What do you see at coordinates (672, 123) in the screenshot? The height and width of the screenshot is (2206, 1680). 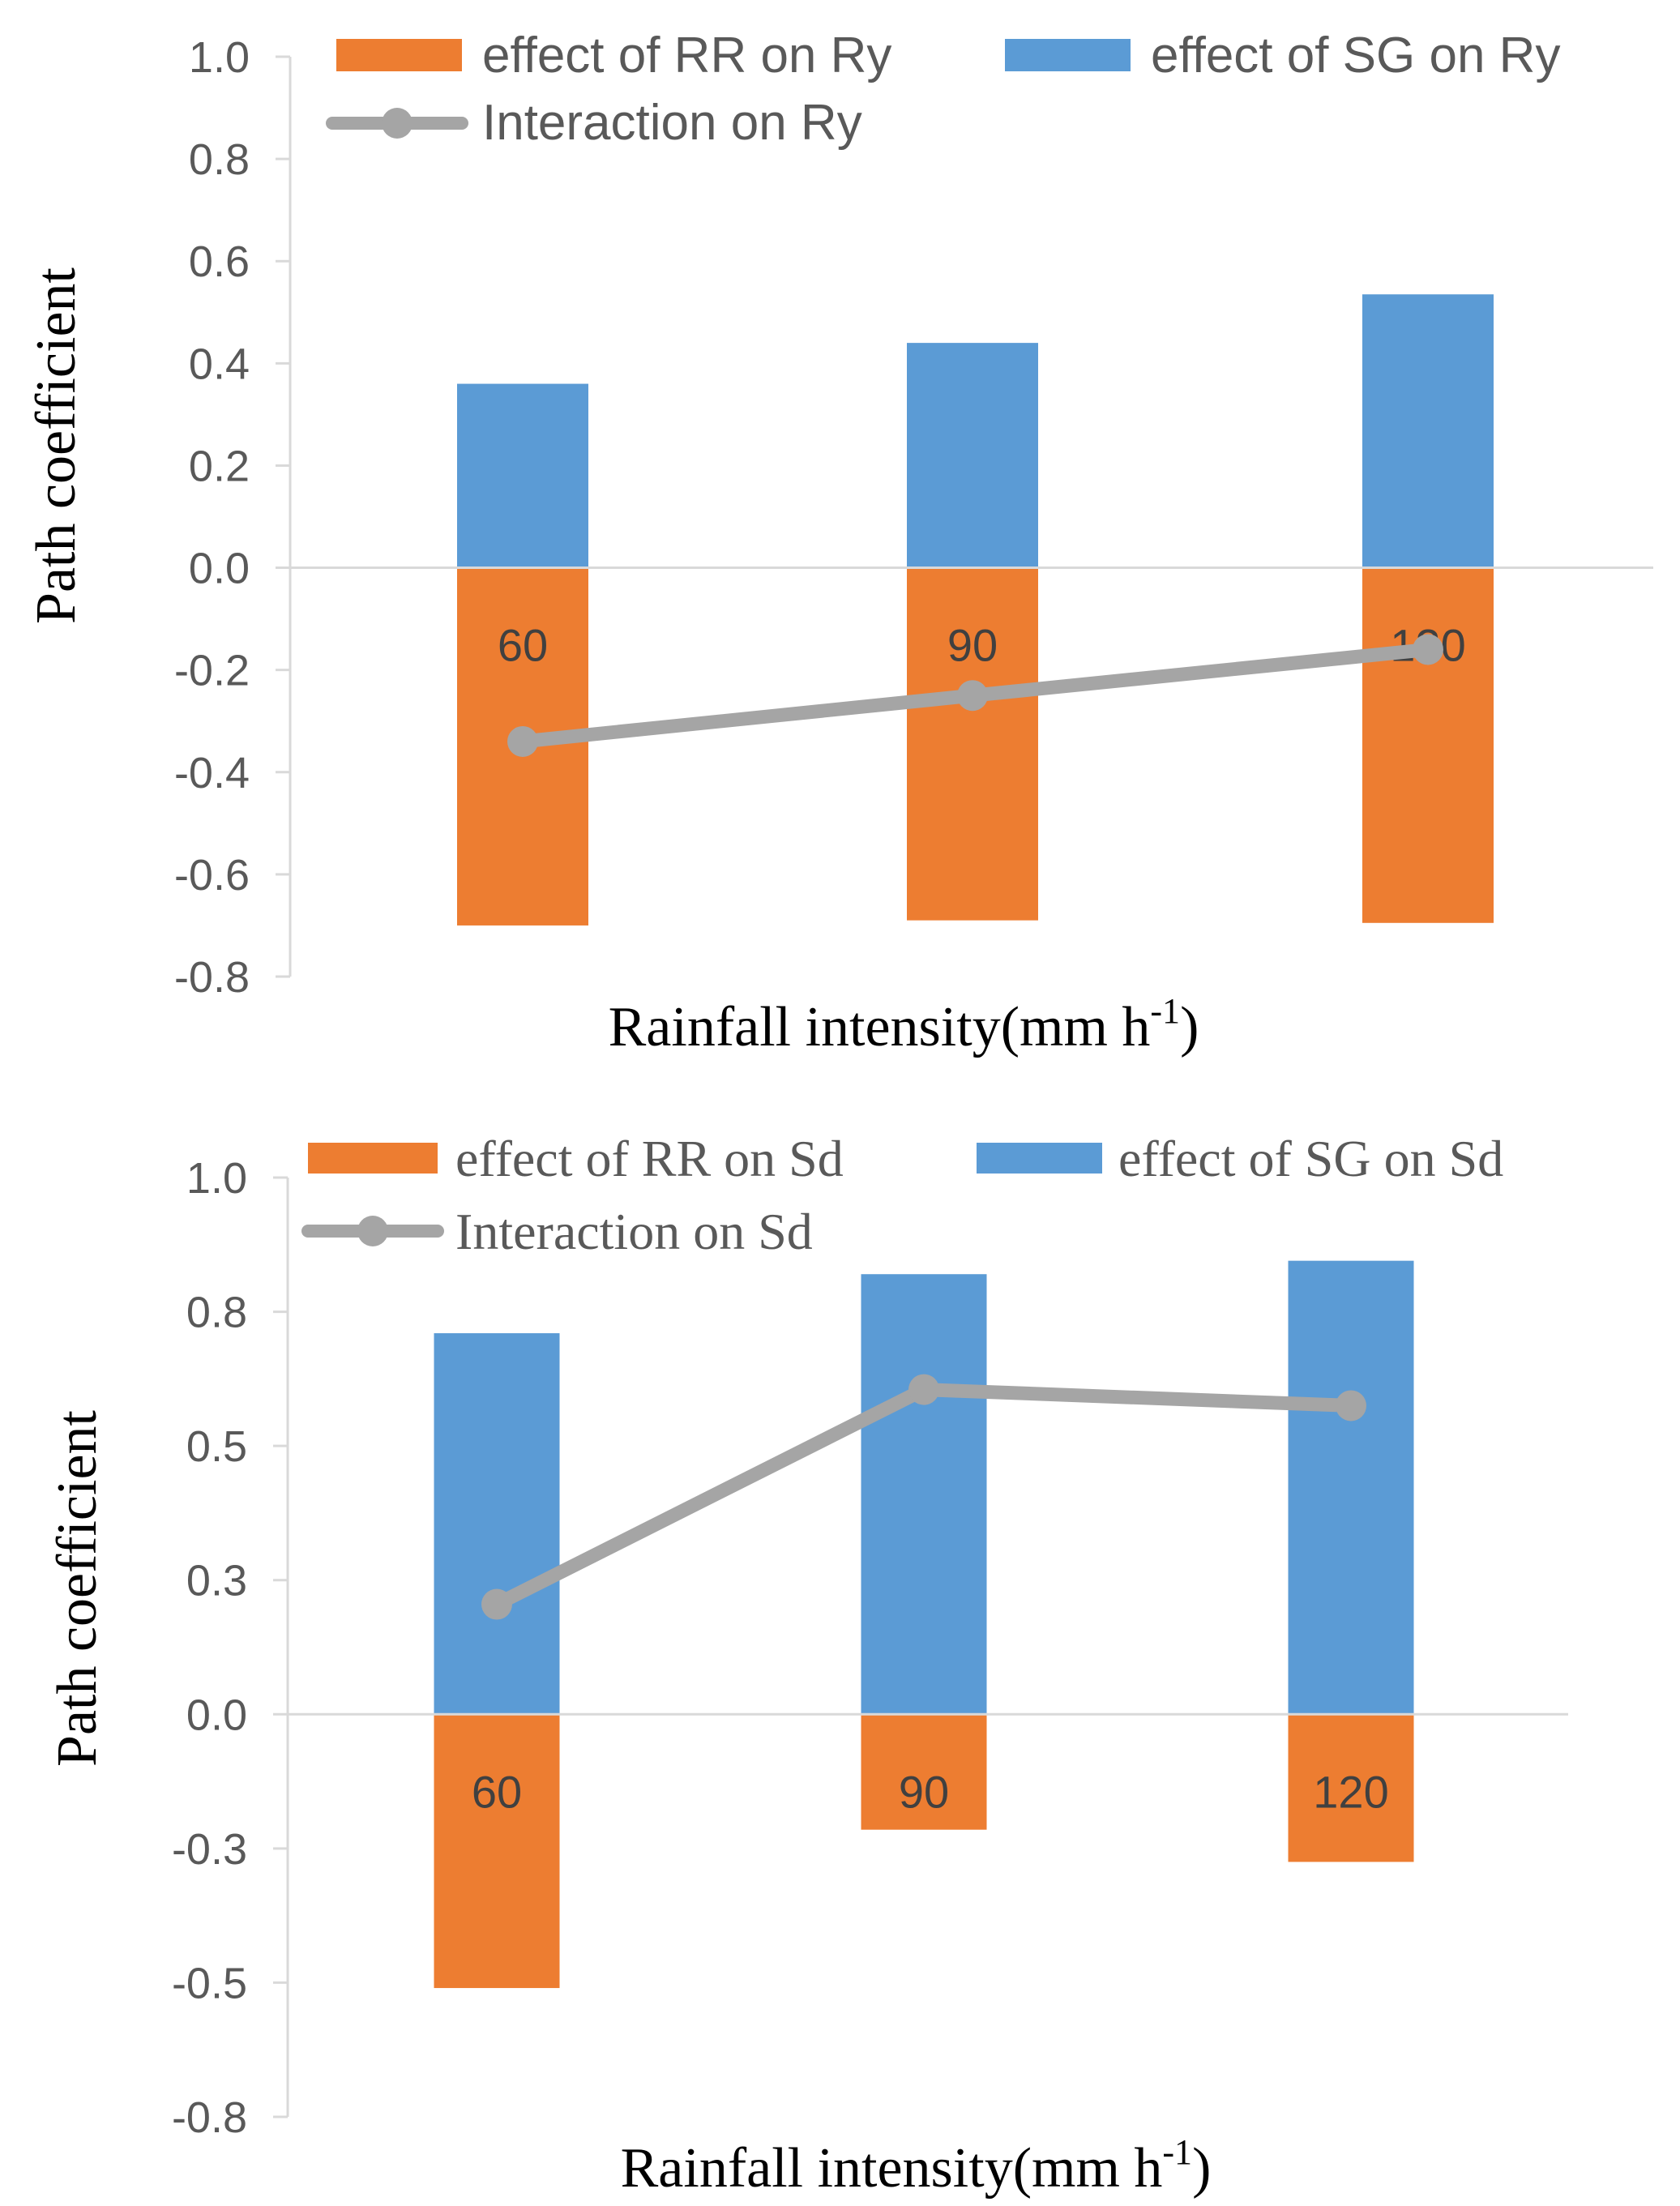 I see `legend-label-3: Interaction on Ry` at bounding box center [672, 123].